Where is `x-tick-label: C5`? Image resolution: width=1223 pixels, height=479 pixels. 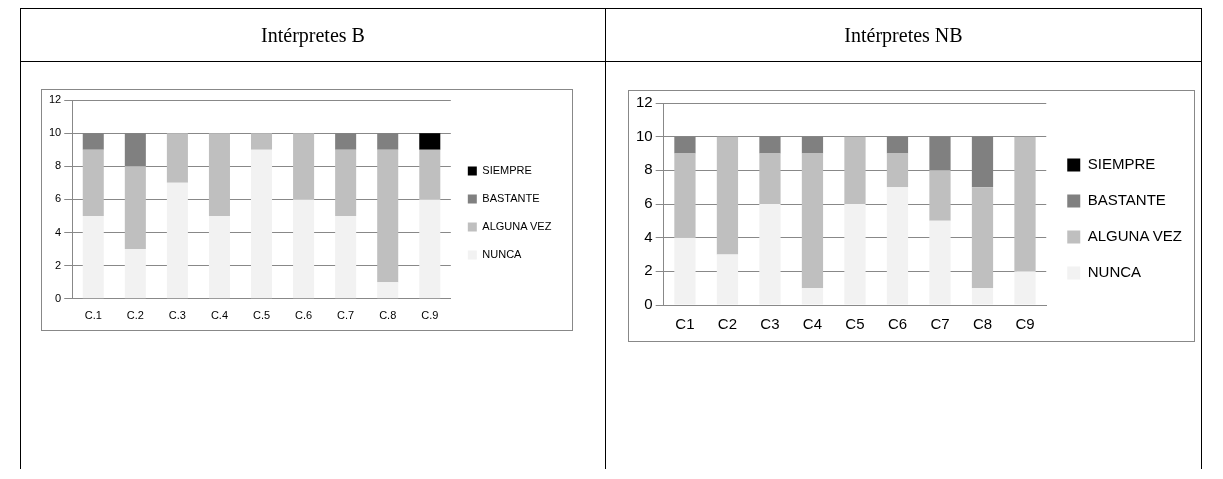
x-tick-label: C5 is located at coordinates (855, 324).